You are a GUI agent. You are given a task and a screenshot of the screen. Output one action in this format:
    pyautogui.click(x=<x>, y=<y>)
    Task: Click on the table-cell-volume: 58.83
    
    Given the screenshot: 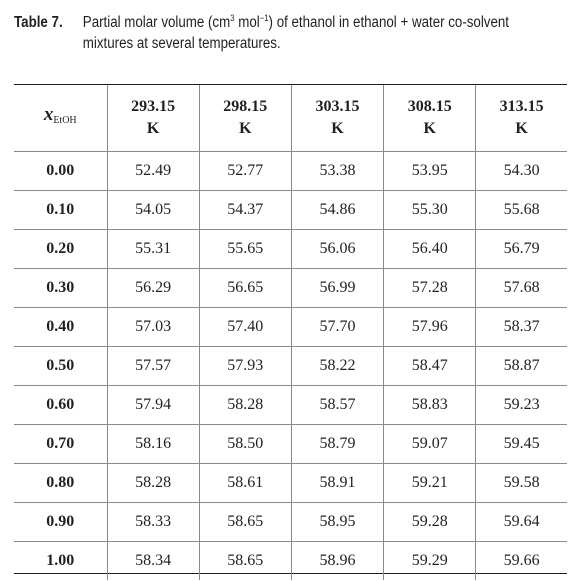 What is the action you would take?
    pyautogui.click(x=430, y=405)
    